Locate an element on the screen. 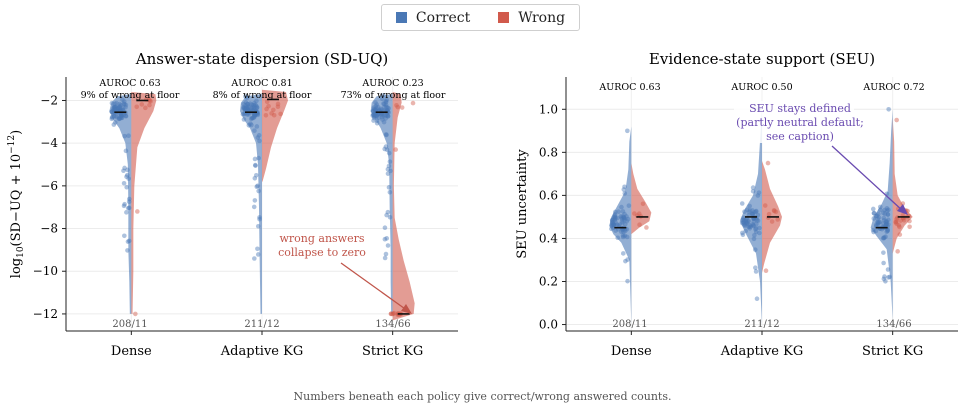 The width and height of the screenshot is (965, 411). floor-label: 73% of wrong at floor is located at coordinates (393, 95).